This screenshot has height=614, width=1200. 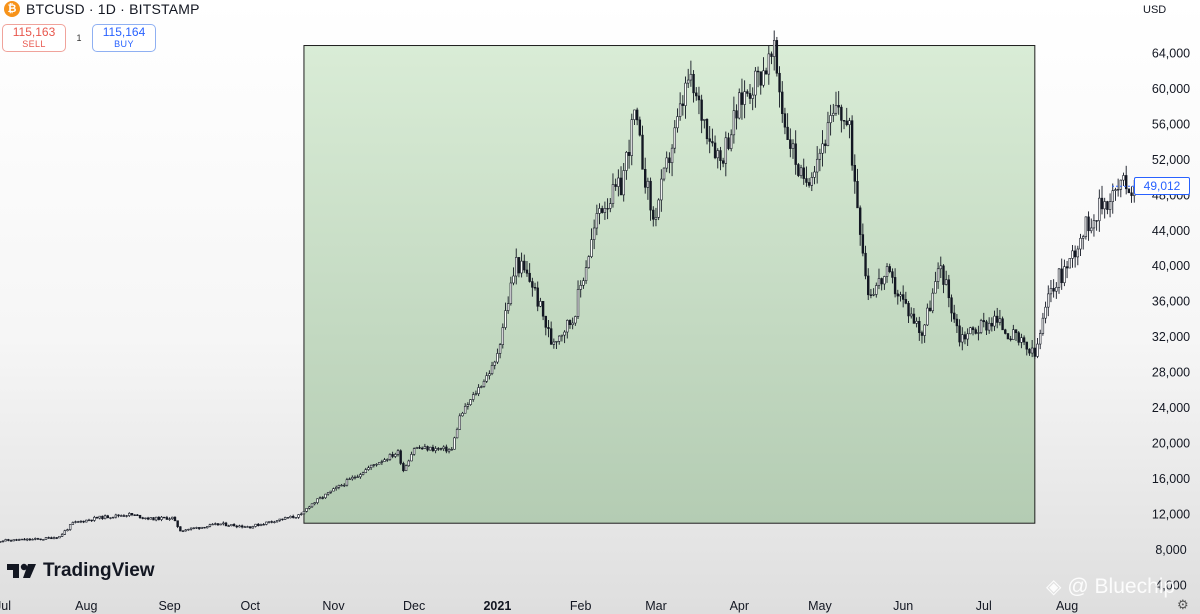 I want to click on settings-icon: ⚙, so click(x=1183, y=604).